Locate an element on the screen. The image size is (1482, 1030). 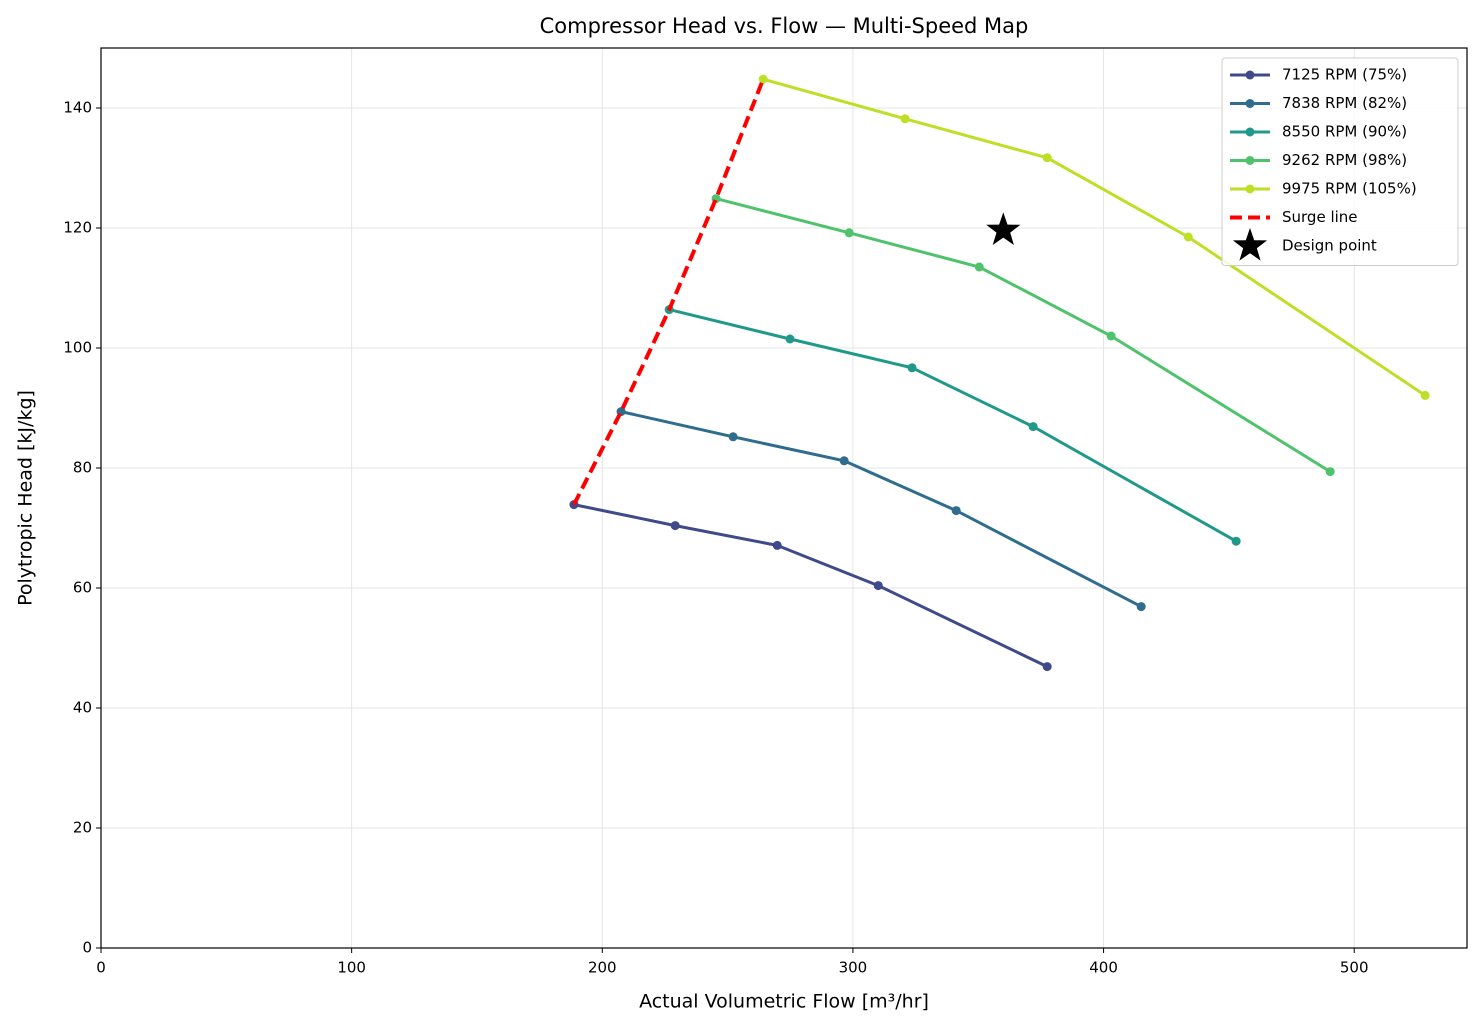
legend-frame is located at coordinates (1340, 161).